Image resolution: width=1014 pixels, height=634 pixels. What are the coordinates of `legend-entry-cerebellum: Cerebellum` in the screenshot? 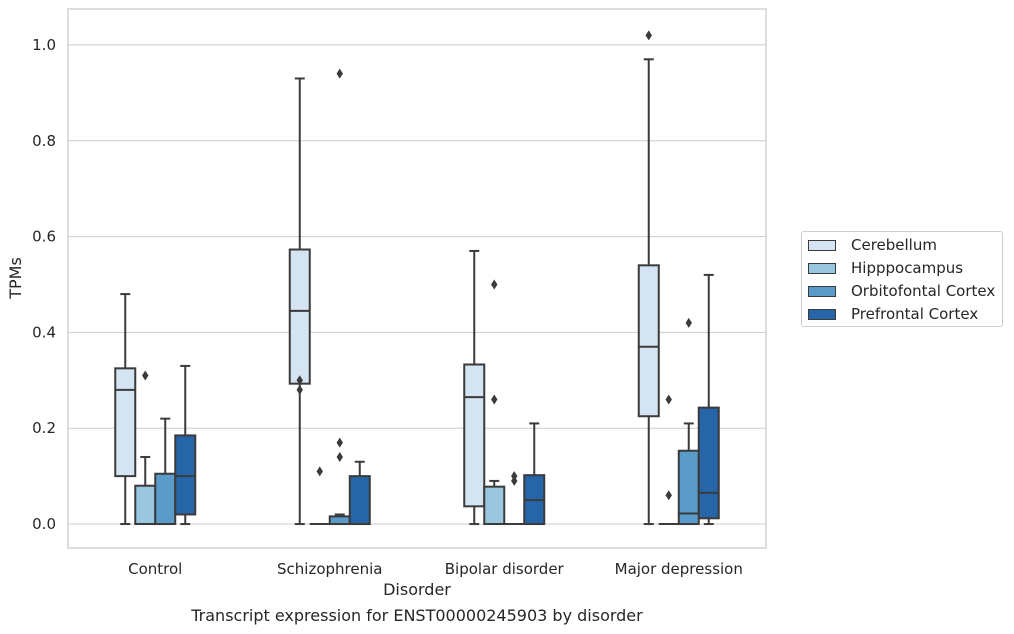 It's located at (872, 245).